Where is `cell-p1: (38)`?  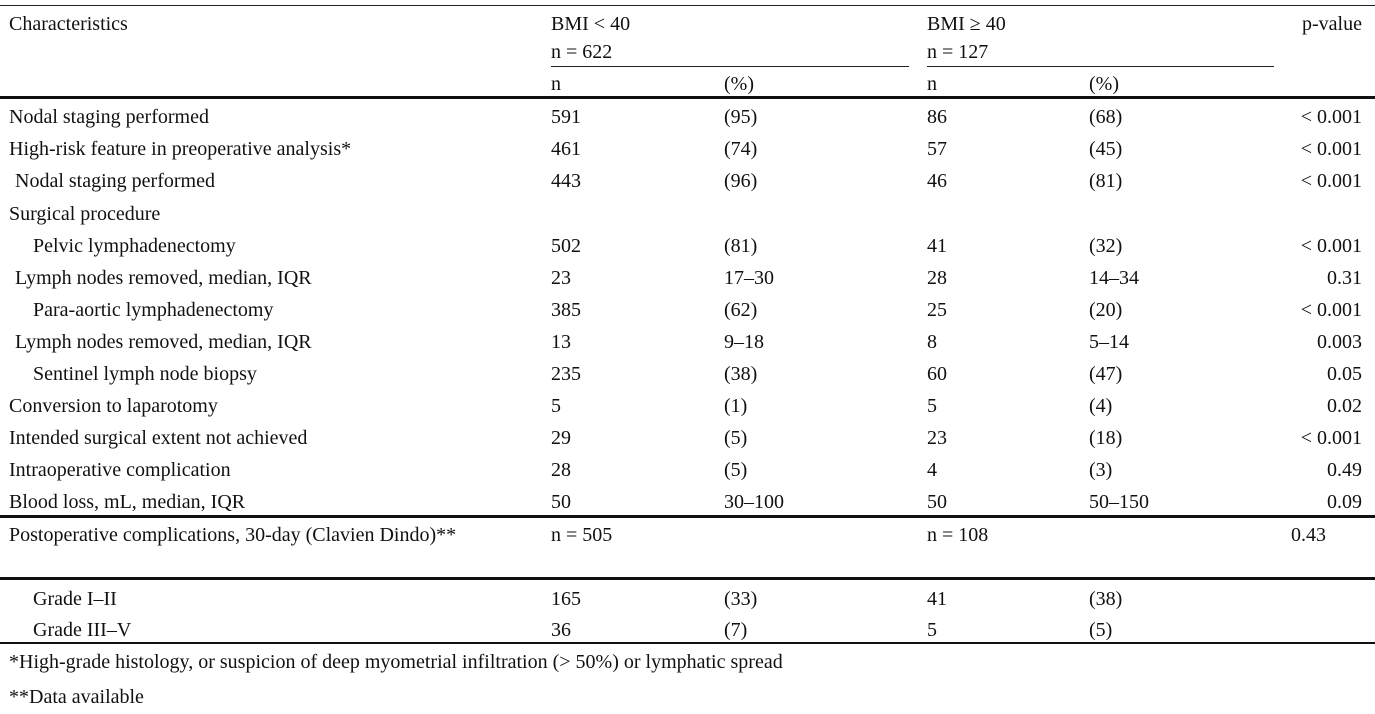
cell-p1: (38) is located at coordinates (741, 374).